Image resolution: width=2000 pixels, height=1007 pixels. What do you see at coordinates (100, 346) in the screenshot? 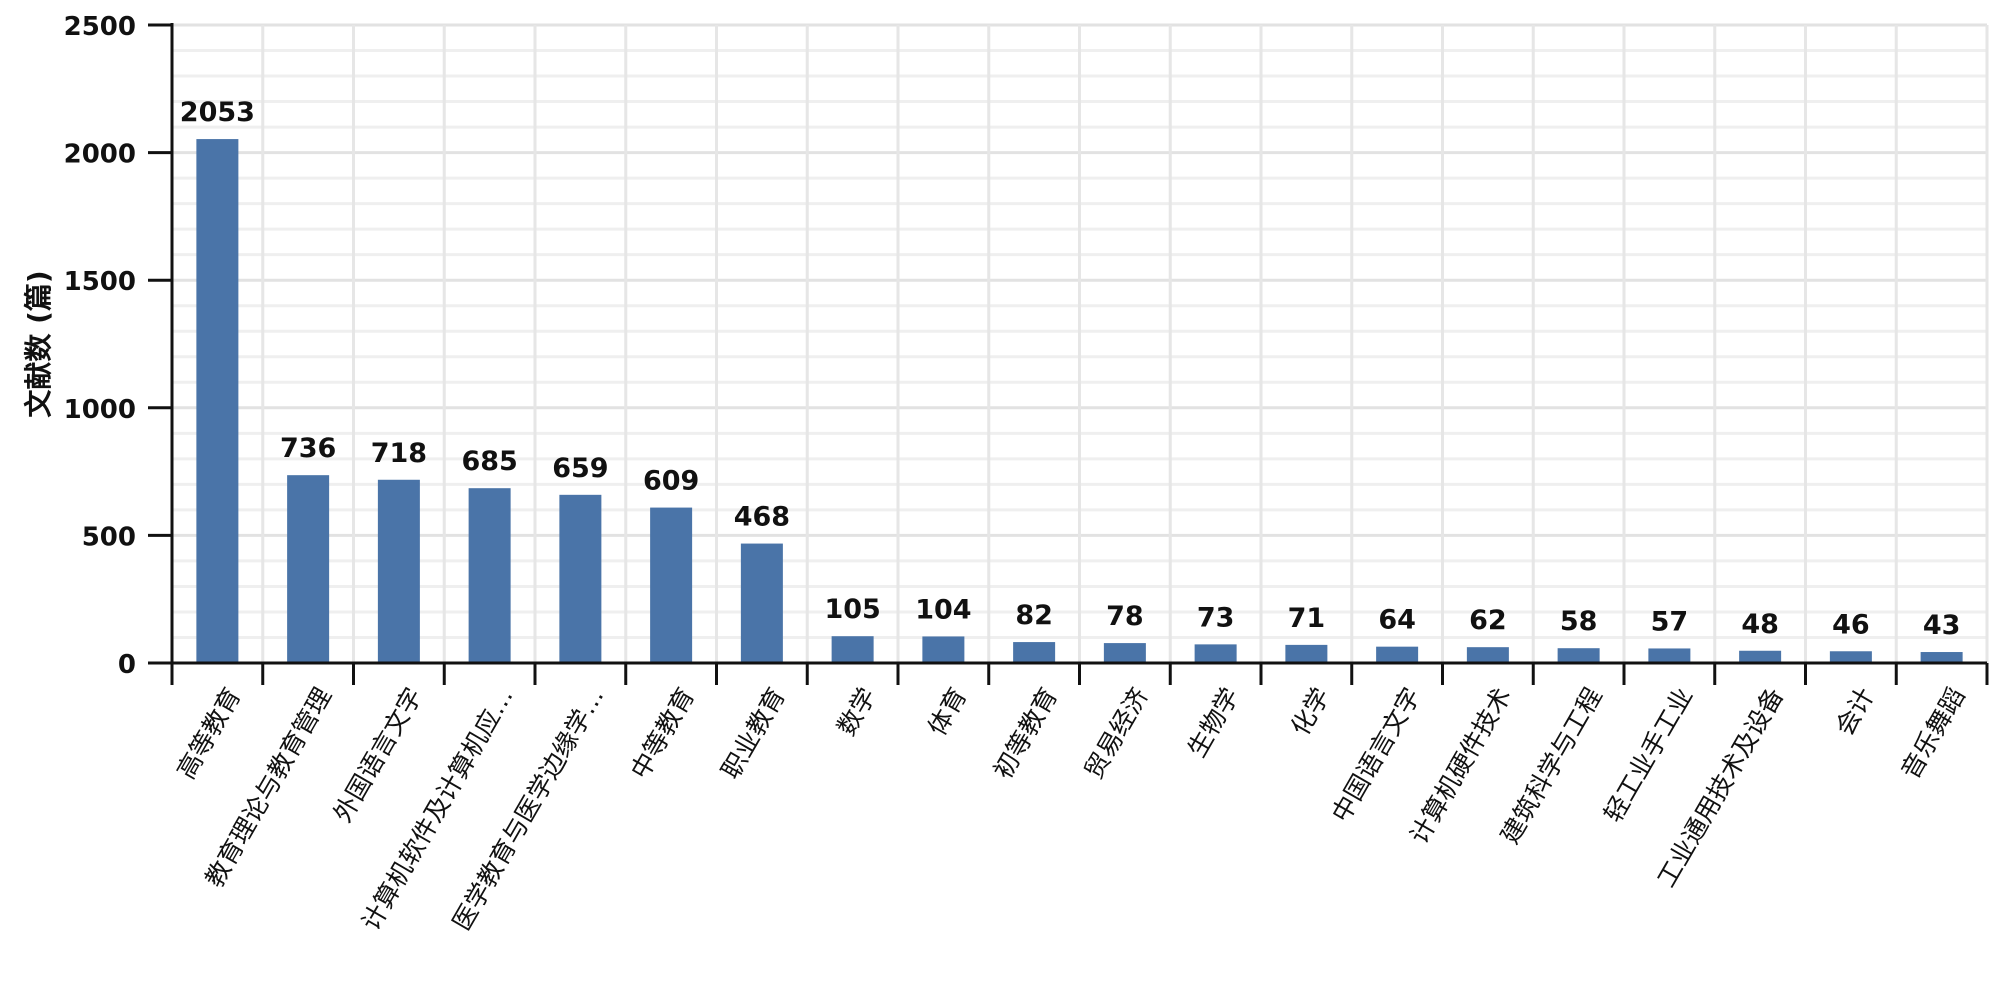
I see `y-tick-labels: 0 500 1000 1500 2000 2500` at bounding box center [100, 346].